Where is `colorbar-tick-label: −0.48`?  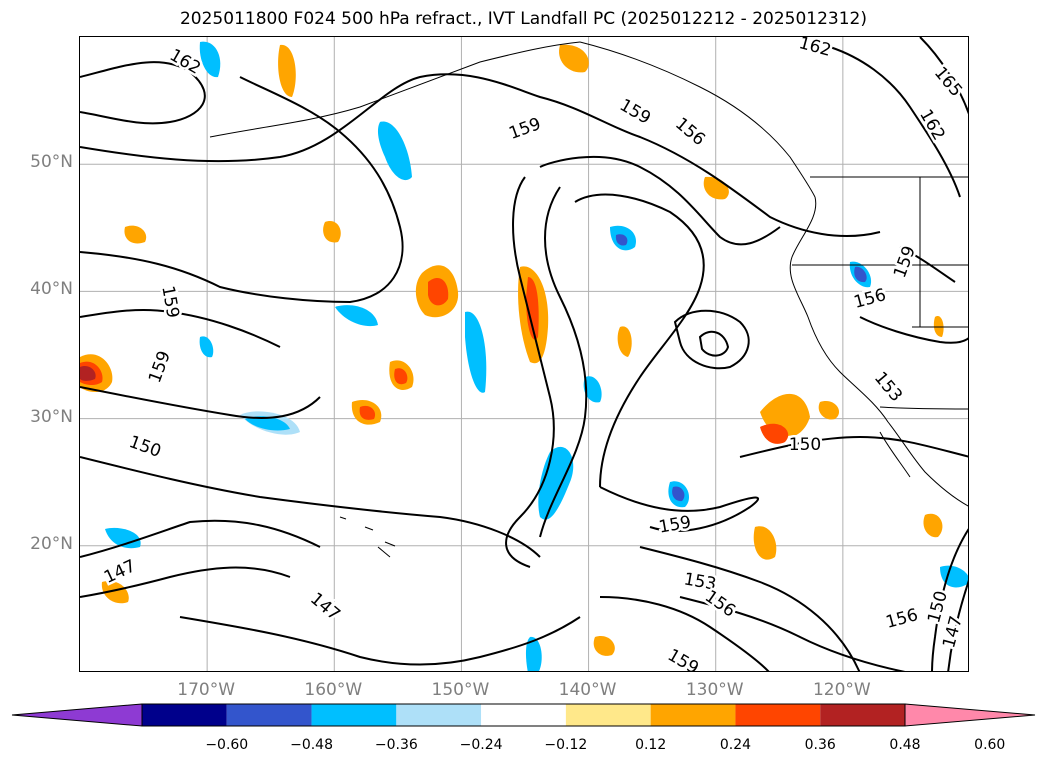
colorbar-tick-label: −0.48 is located at coordinates (311, 745).